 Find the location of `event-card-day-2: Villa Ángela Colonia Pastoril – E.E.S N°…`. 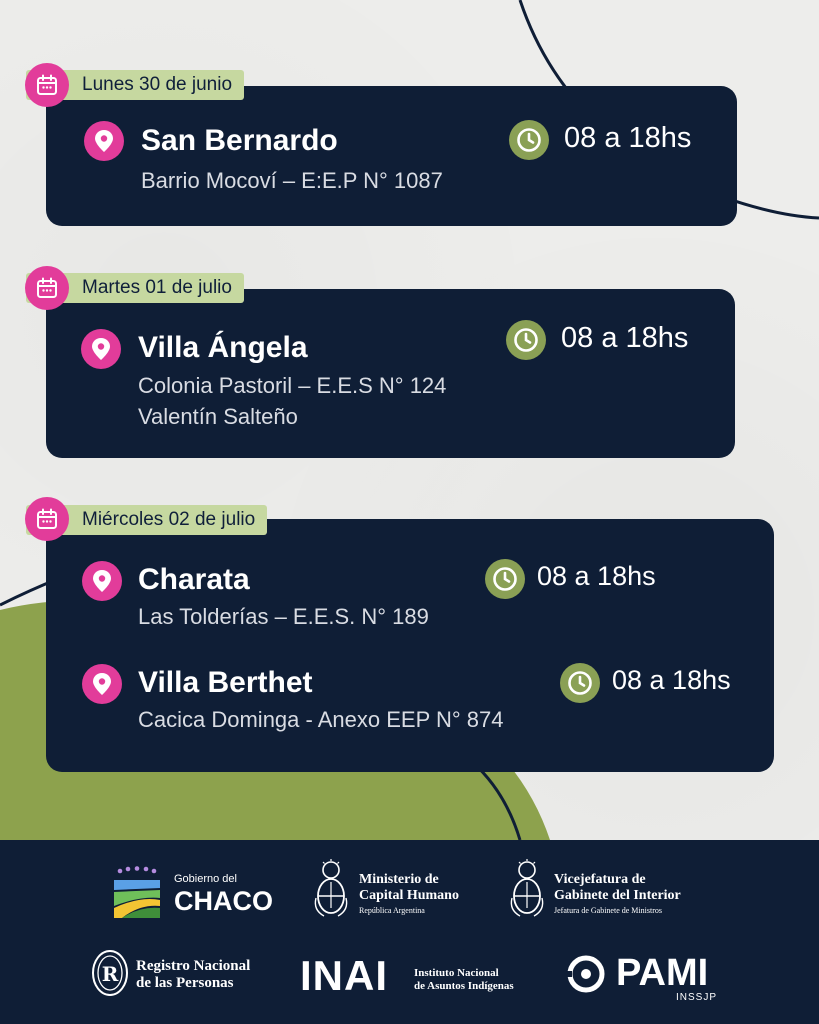

event-card-day-2: Villa Ángela Colonia Pastoril – E.E.S N°… is located at coordinates (390, 373).